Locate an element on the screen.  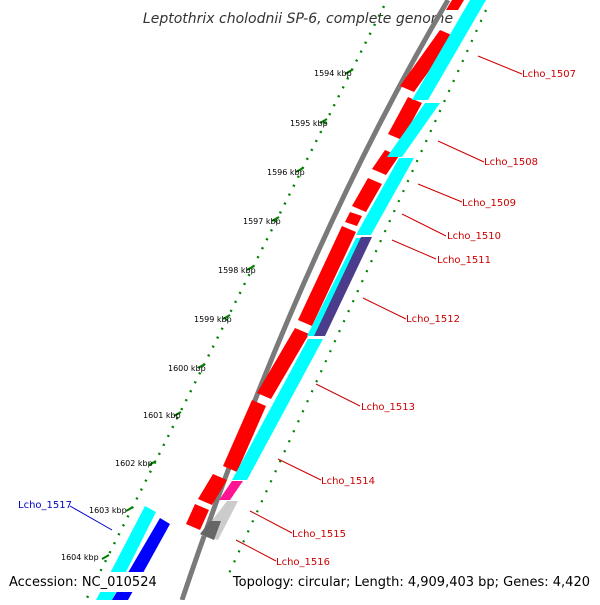
kbp-label: 1602 kbp is located at coordinates (134, 463).